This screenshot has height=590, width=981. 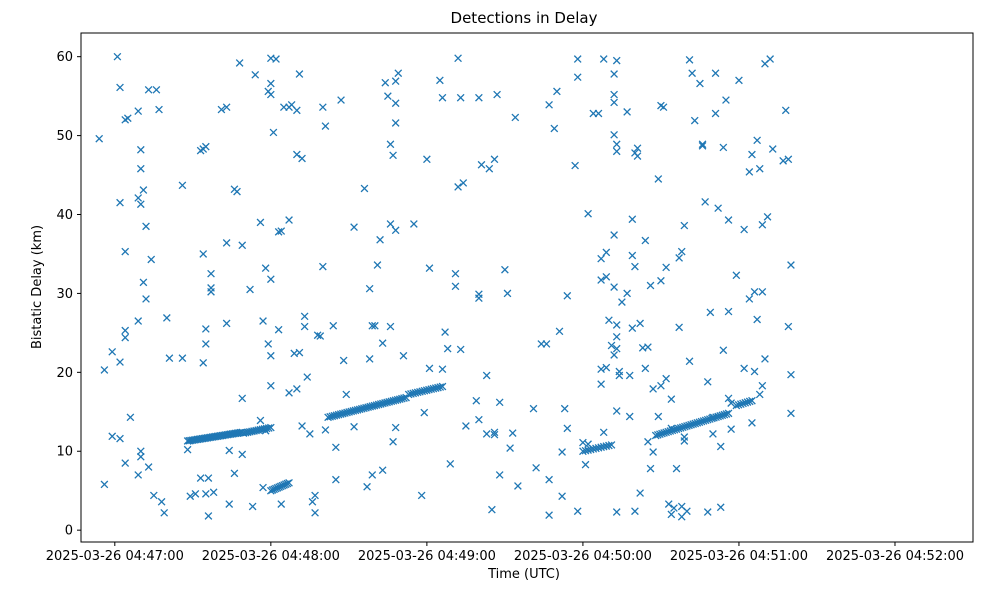 What do you see at coordinates (524, 18) in the screenshot?
I see `chart-title: Detections in Delay` at bounding box center [524, 18].